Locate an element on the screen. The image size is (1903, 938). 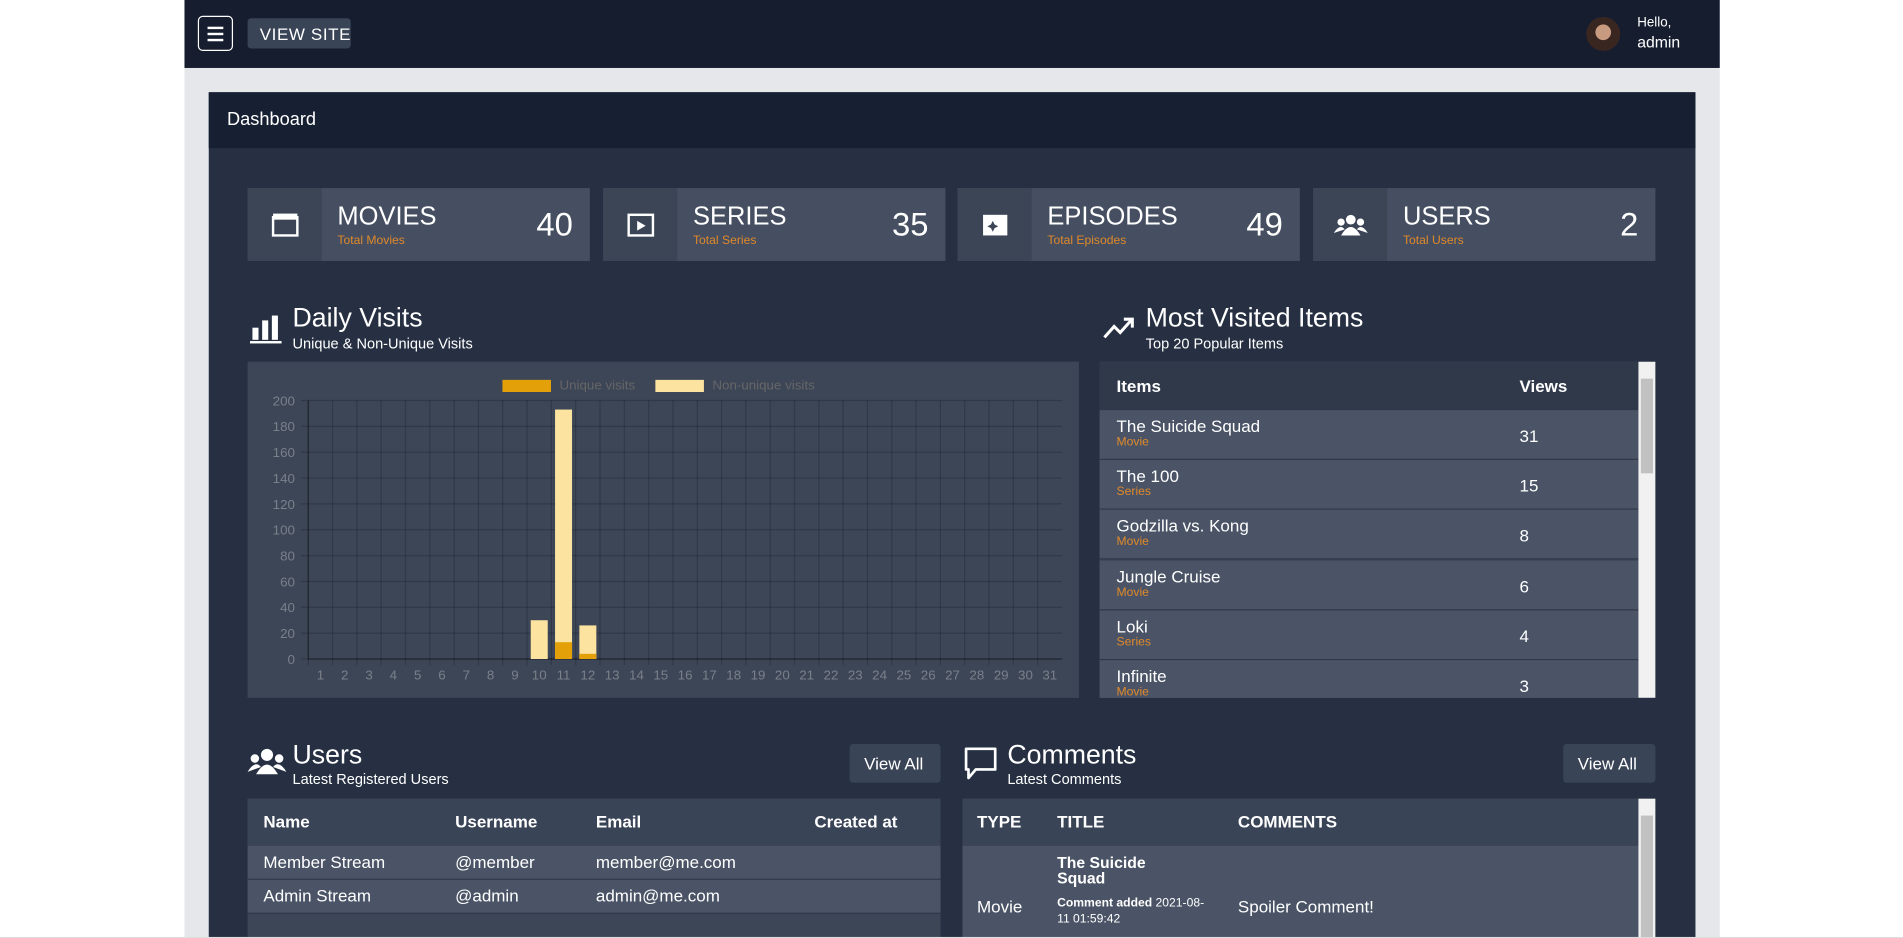
comment-meta: Comment added 2021-08-11 01:59:42 is located at coordinates (1133, 912).